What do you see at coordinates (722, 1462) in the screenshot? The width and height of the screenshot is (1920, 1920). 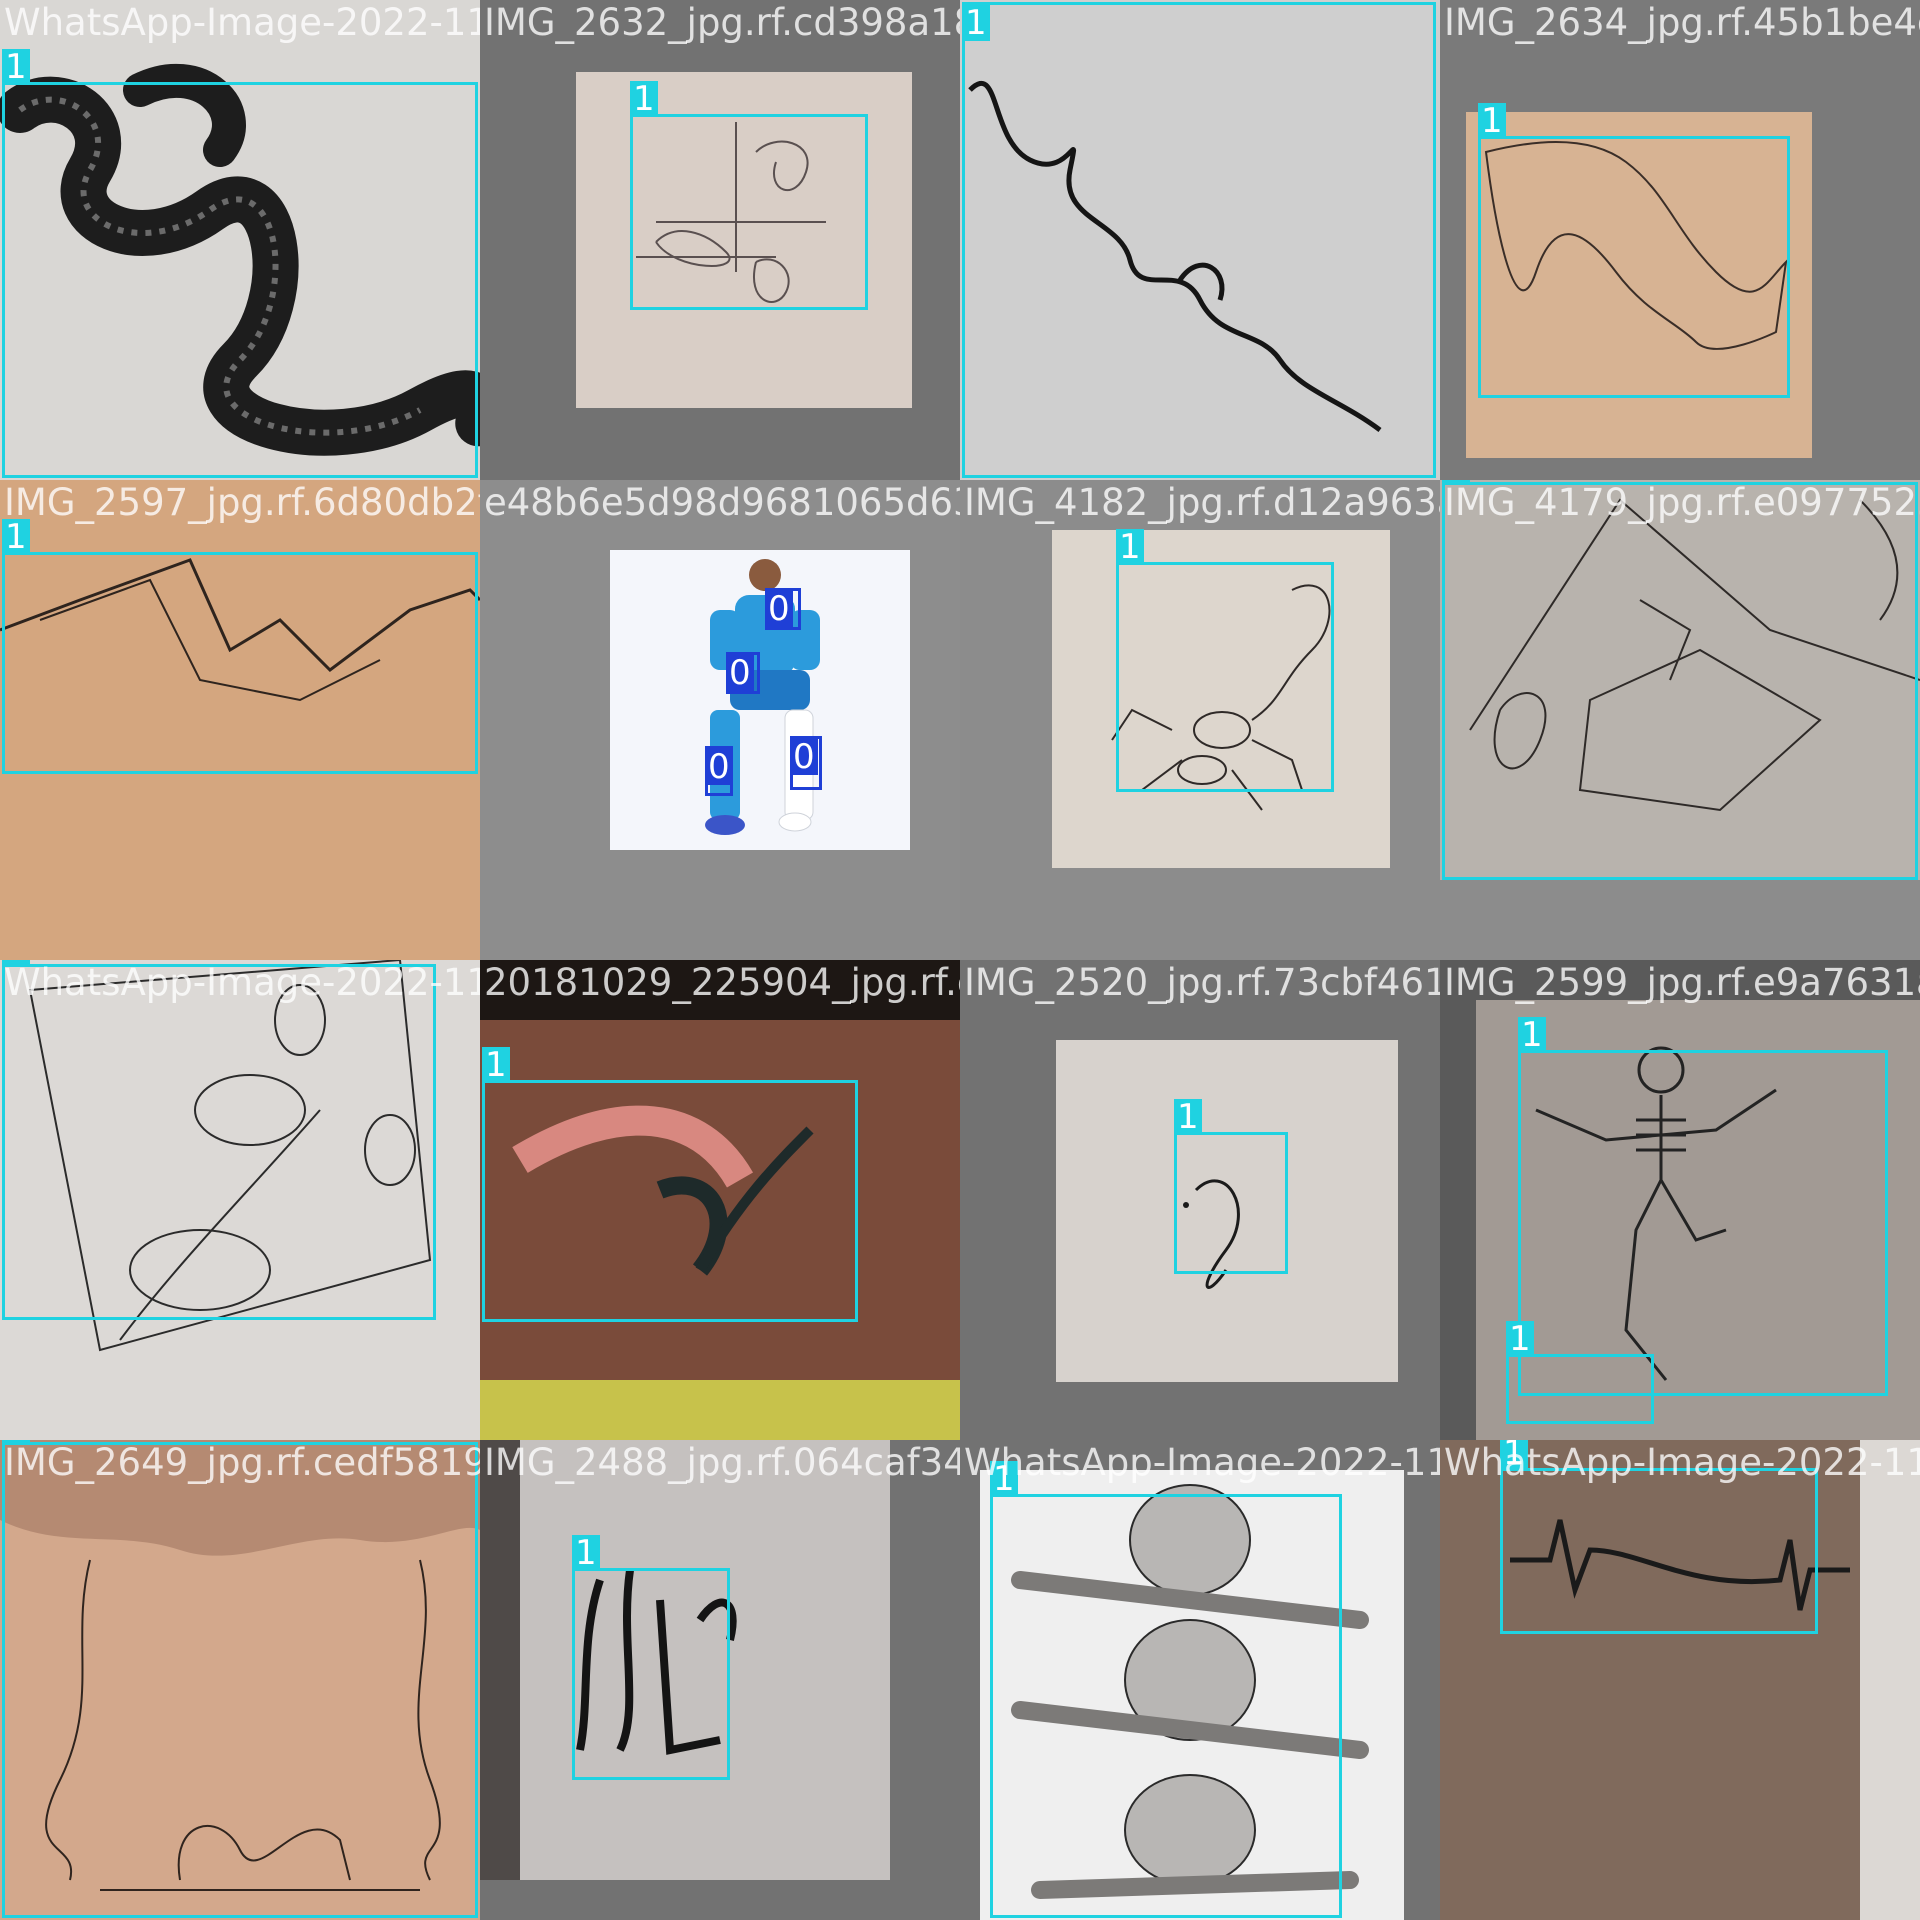 I see `tile-filename: IMG_2488_jpg.rf.064caf348c4` at bounding box center [722, 1462].